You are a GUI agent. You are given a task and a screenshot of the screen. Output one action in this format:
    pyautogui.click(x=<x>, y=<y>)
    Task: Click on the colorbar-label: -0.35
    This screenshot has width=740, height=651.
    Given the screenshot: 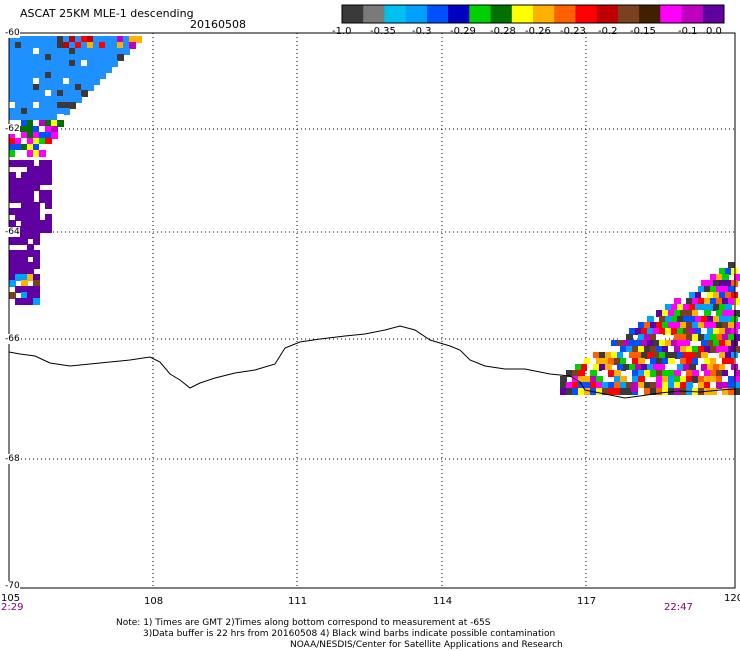 What is the action you would take?
    pyautogui.click(x=383, y=31)
    